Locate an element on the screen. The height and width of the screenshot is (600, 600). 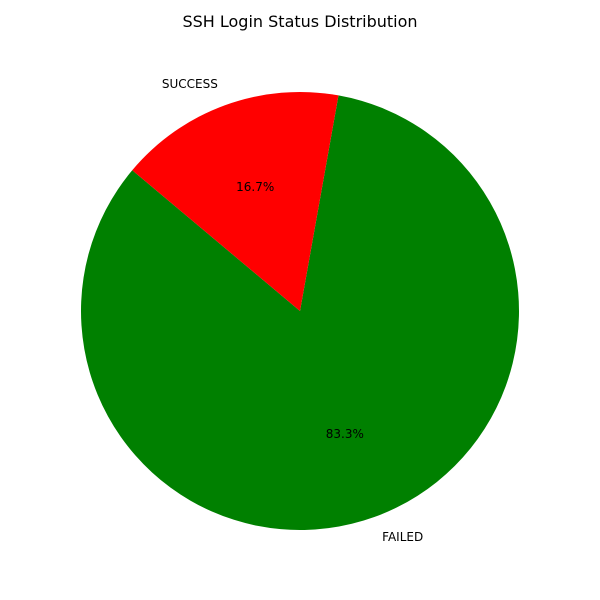
slice-percent-success: 16.7% is located at coordinates (255, 187).